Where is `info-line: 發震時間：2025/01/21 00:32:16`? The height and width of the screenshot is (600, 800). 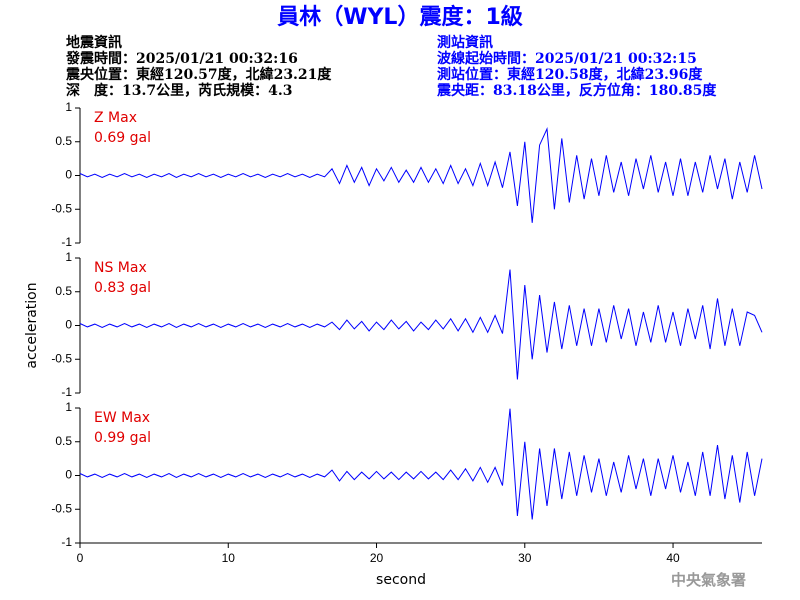
info-line: 發震時間：2025/01/21 00:32:16 is located at coordinates (181, 58).